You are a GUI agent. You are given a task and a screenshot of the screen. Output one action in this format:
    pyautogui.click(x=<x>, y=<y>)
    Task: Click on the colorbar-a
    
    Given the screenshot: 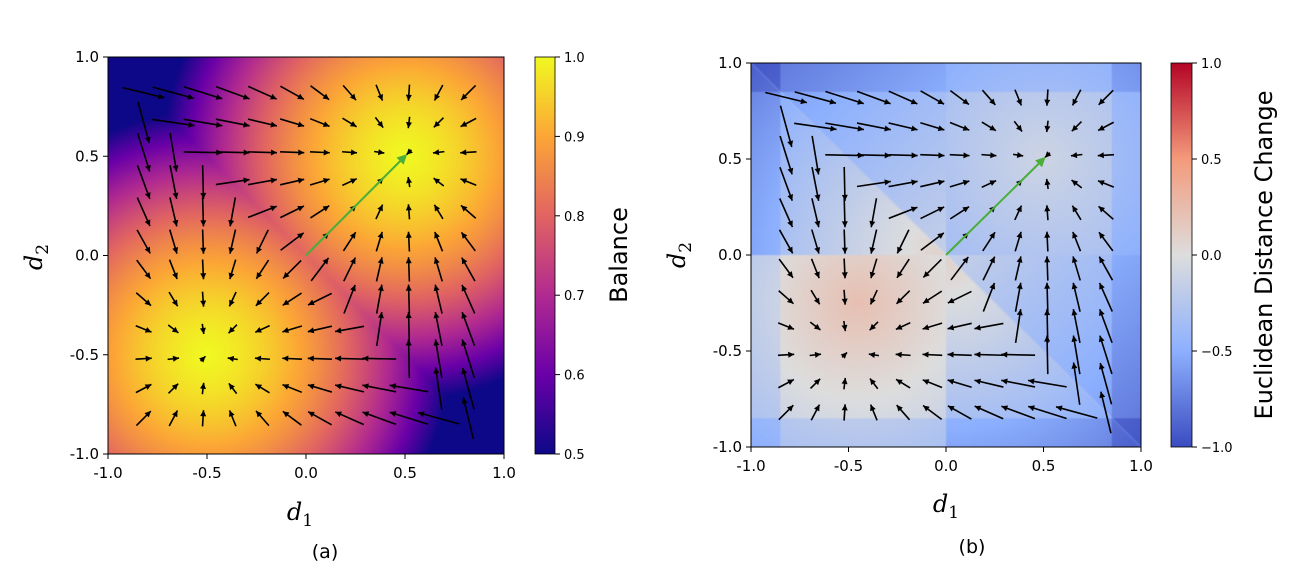 What is the action you would take?
    pyautogui.click(x=545, y=255)
    